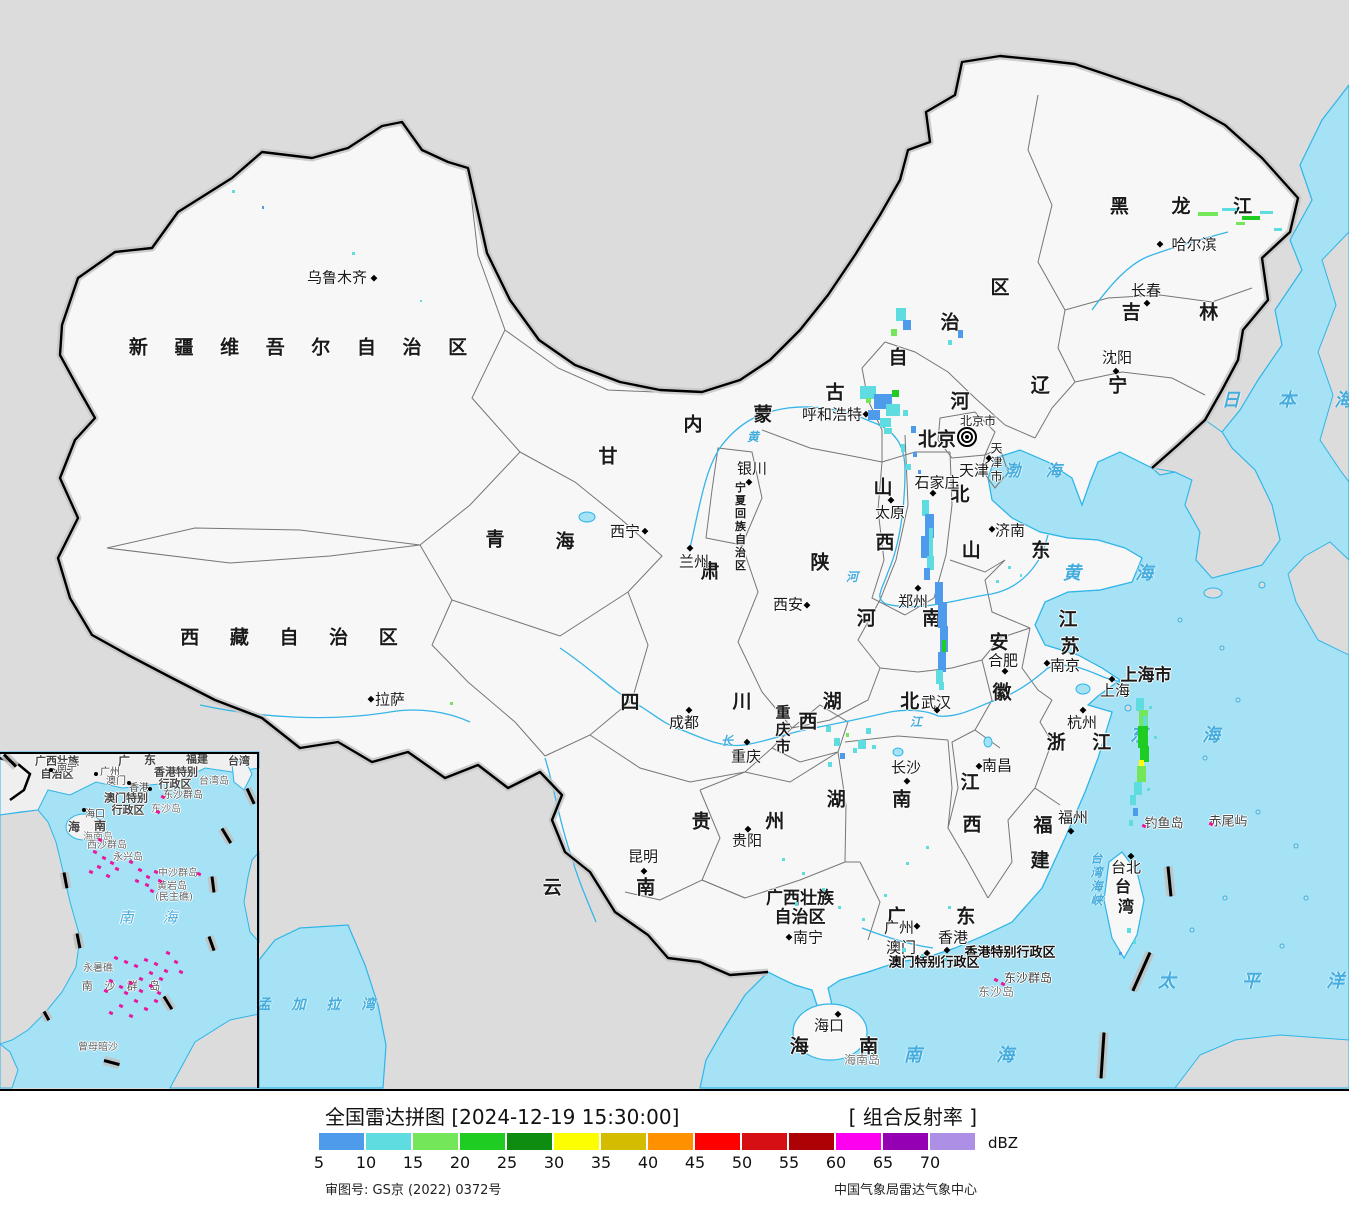  I want to click on province-label: 台, so click(1123, 886).